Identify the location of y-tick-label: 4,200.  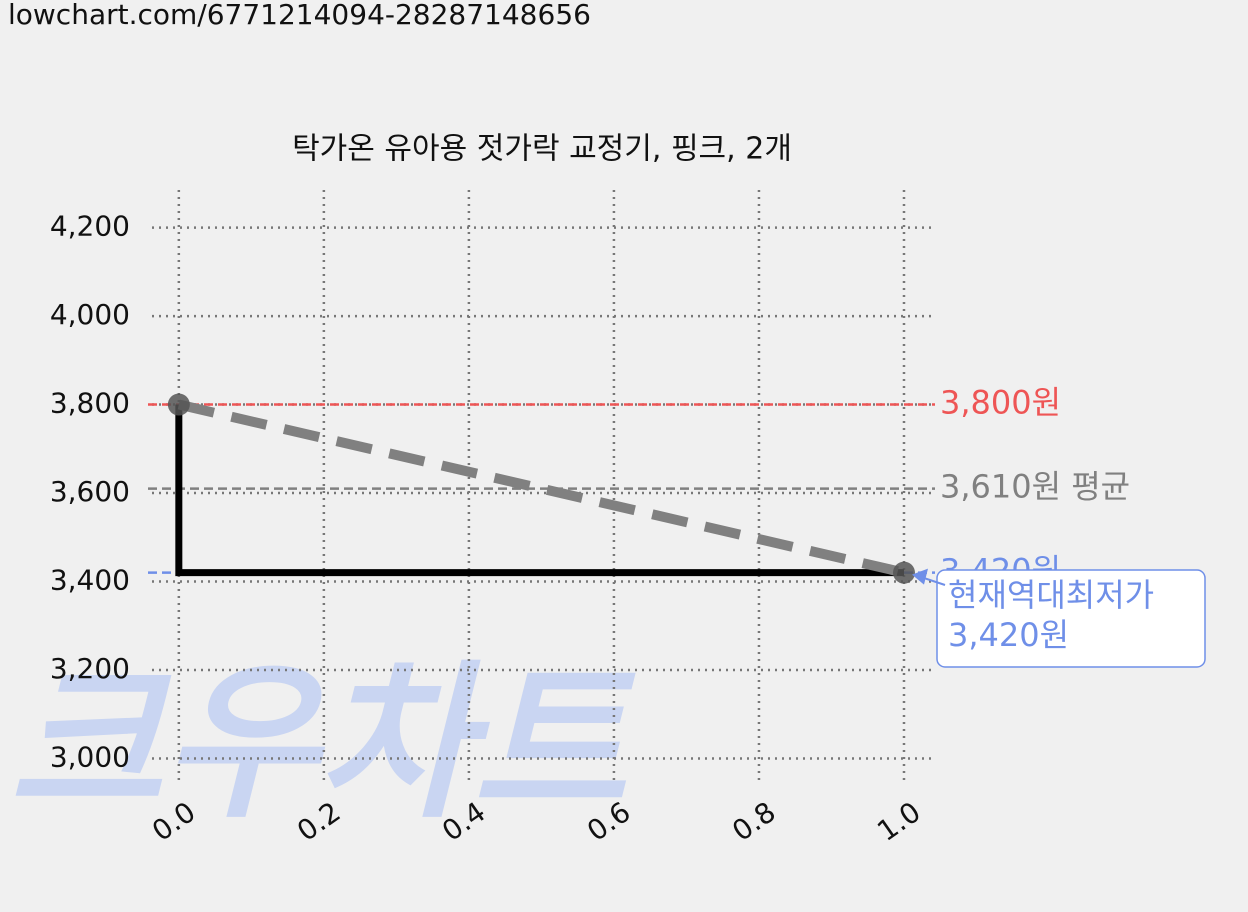
(90, 226).